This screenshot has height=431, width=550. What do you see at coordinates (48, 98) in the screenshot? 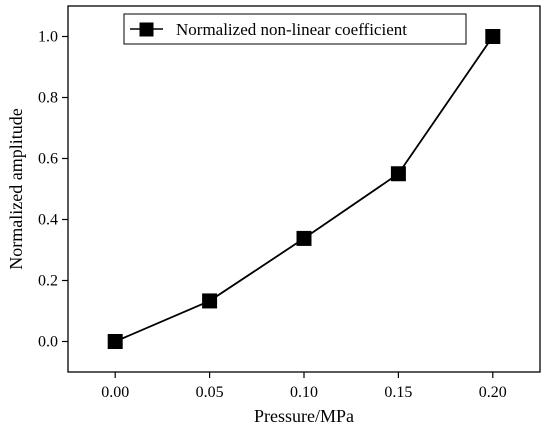
I see `y-tick-label: 0.8` at bounding box center [48, 98].